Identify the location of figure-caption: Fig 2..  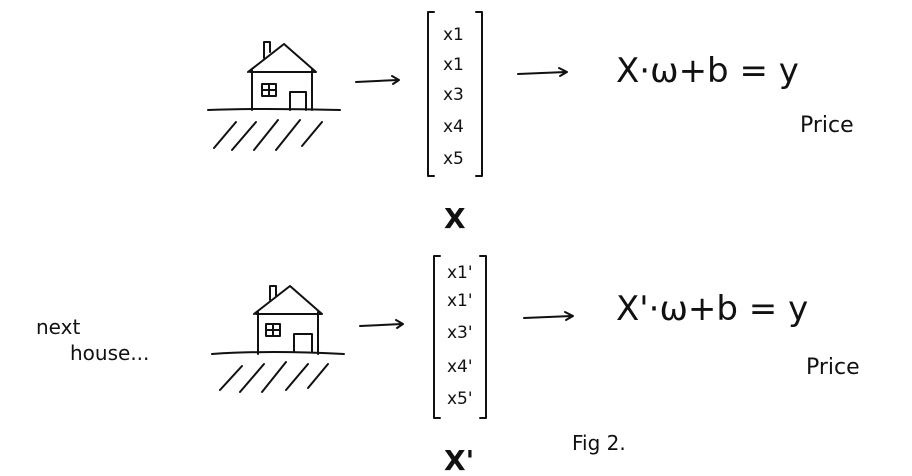
(599, 443).